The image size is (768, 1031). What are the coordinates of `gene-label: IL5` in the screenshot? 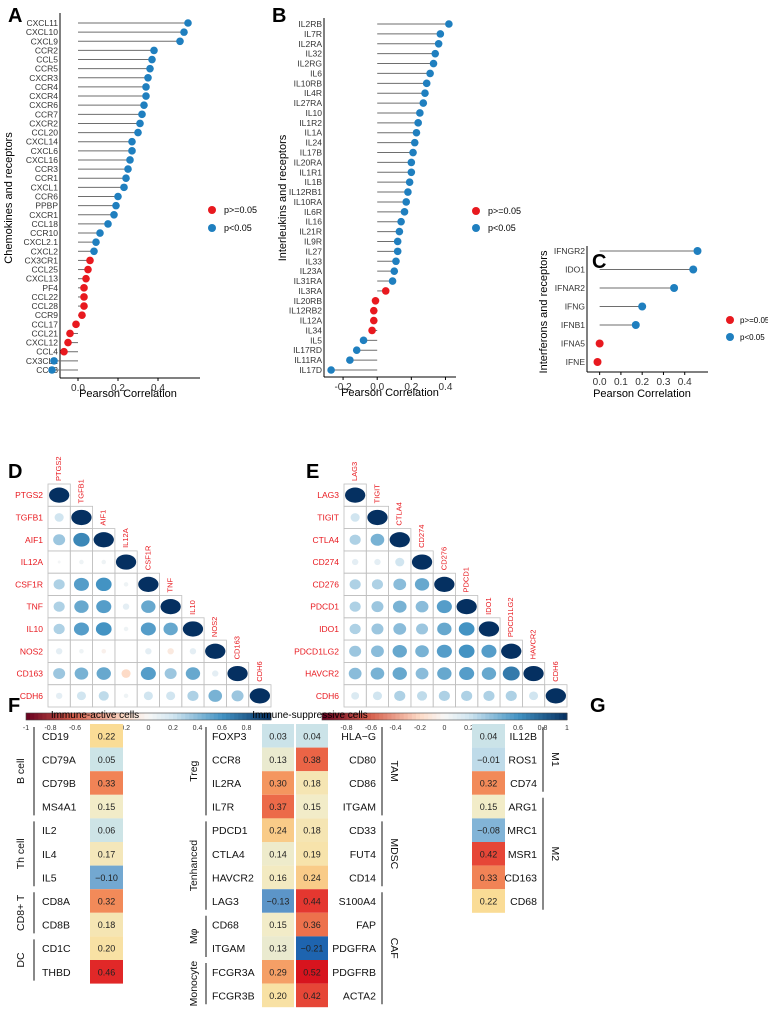 It's located at (49, 878).